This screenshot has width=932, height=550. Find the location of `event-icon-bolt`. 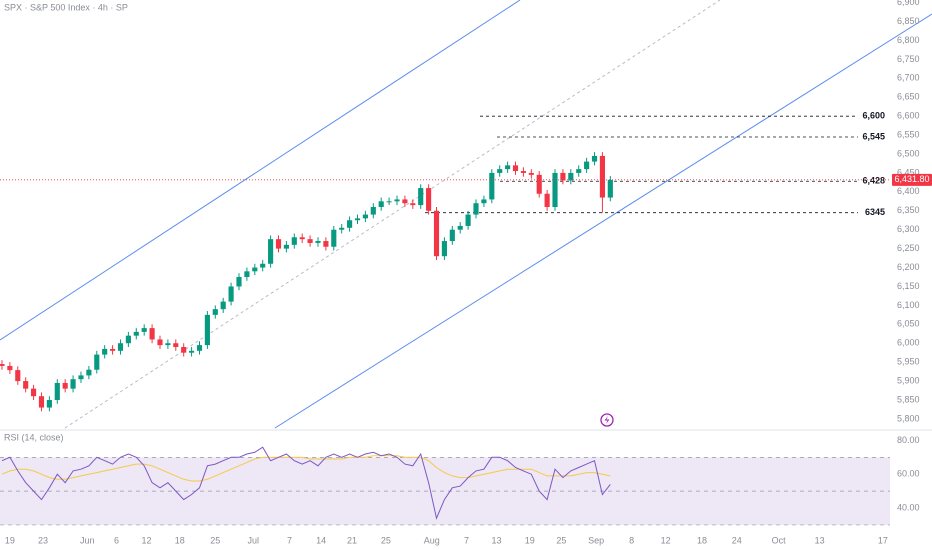

event-icon-bolt is located at coordinates (607, 420).